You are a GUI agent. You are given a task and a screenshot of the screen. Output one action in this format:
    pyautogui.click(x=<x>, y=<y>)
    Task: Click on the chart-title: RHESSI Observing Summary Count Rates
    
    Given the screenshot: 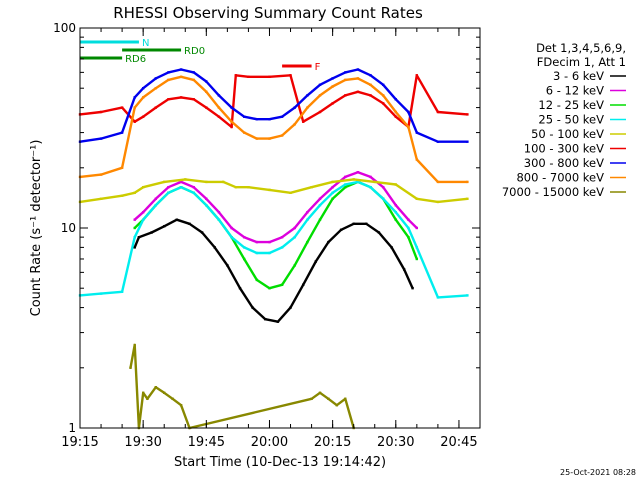 What is the action you would take?
    pyautogui.click(x=268, y=13)
    